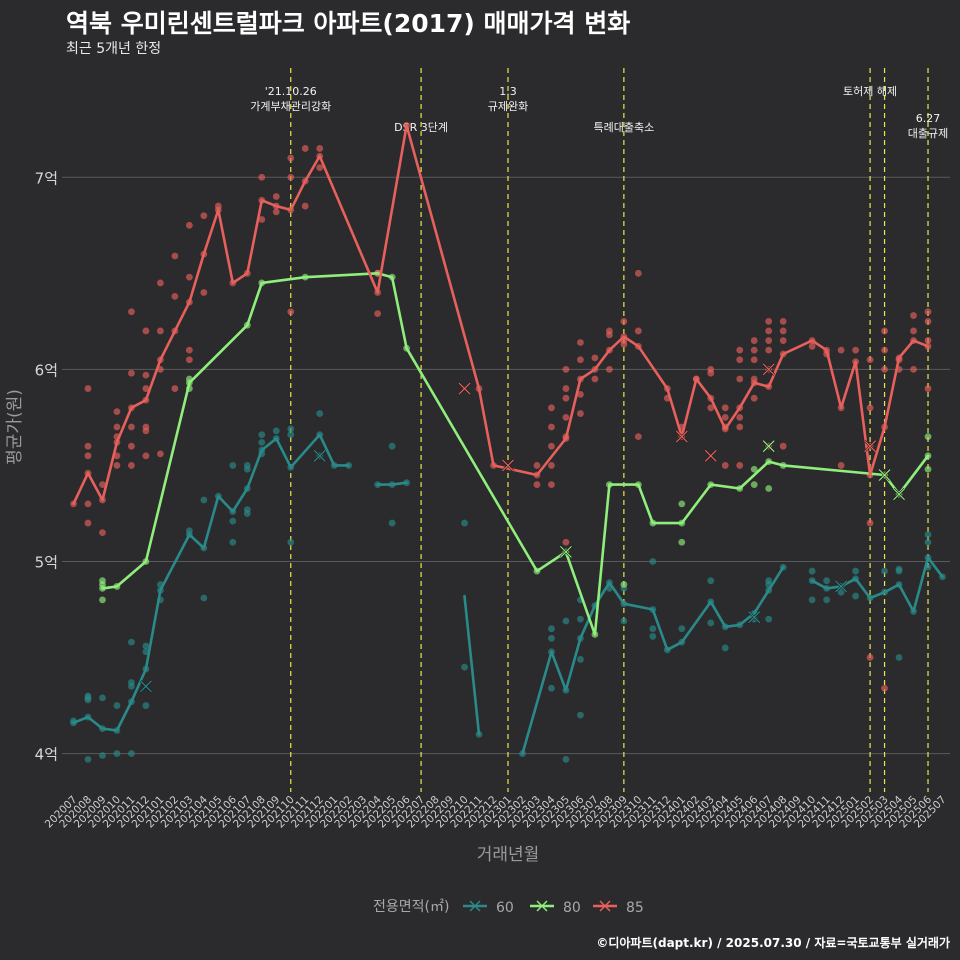  I want to click on y-tick-label: 6억, so click(46, 370).